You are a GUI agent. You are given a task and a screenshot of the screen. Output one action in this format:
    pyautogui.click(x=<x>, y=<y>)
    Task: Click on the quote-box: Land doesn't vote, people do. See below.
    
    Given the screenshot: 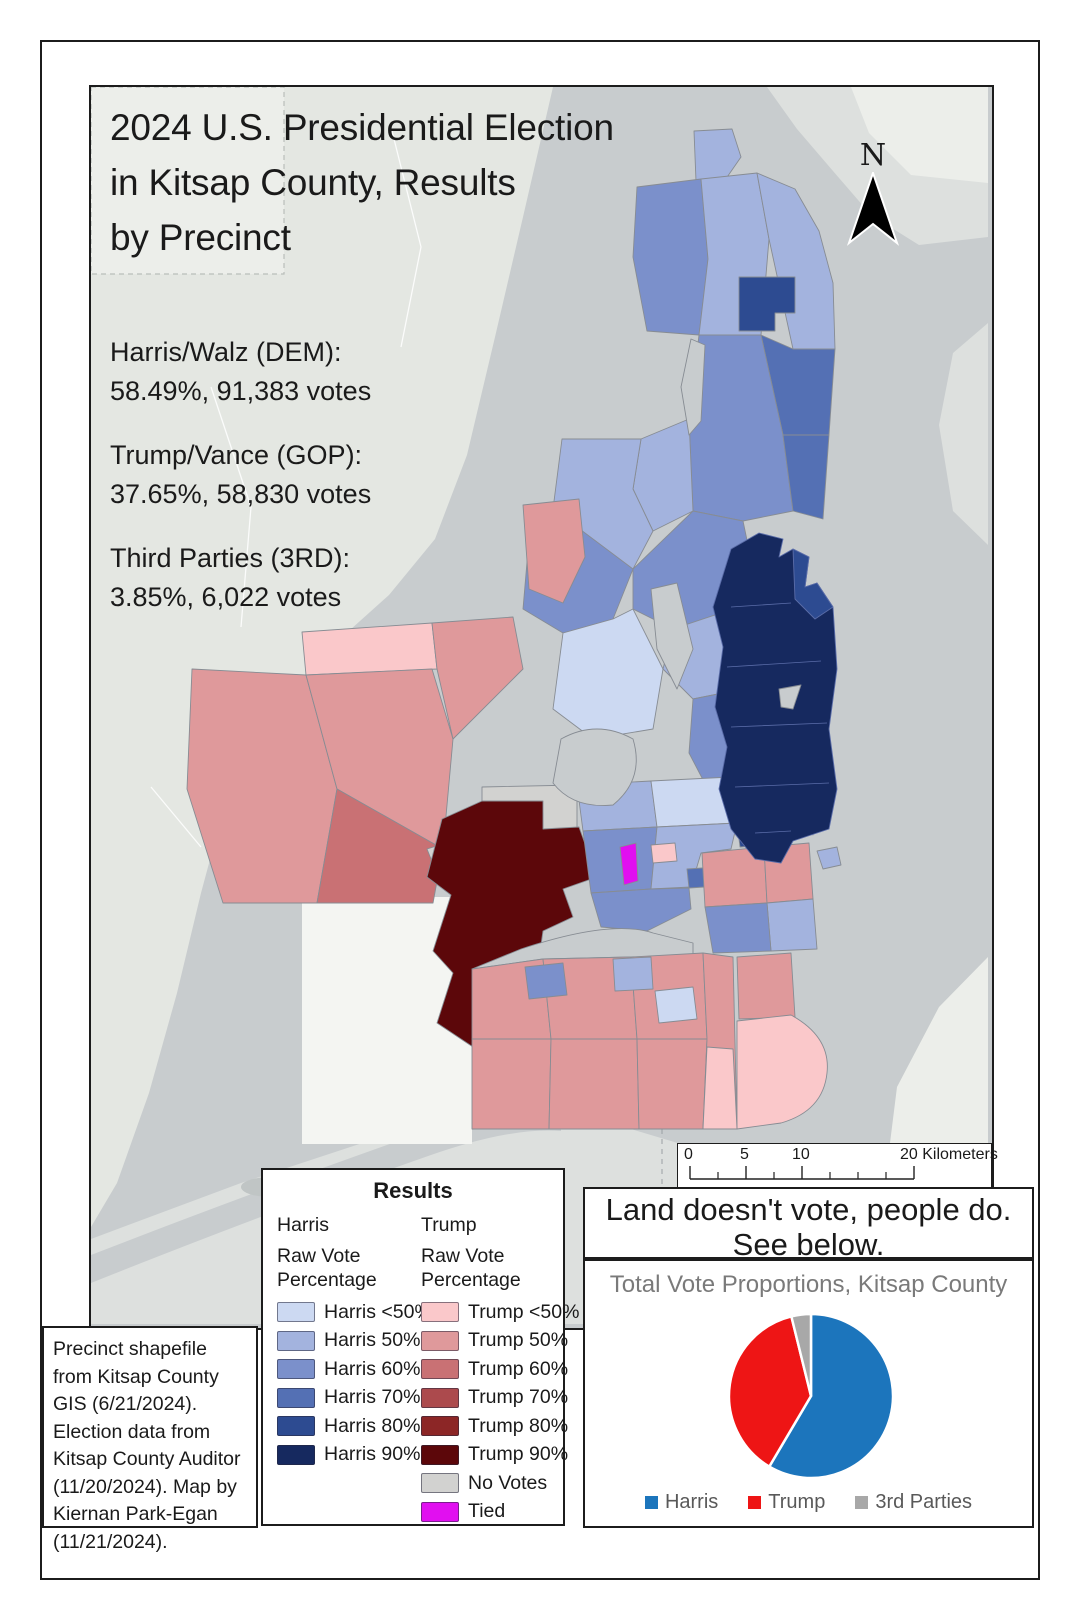 What is the action you would take?
    pyautogui.click(x=808, y=1224)
    